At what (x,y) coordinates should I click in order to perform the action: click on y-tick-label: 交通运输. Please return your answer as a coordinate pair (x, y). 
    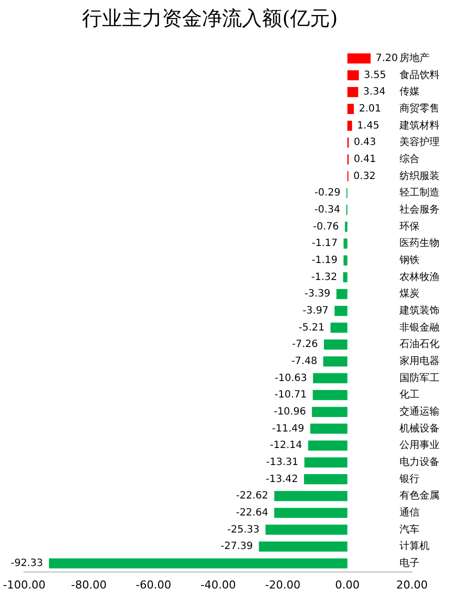
    Looking at the image, I should click on (419, 411).